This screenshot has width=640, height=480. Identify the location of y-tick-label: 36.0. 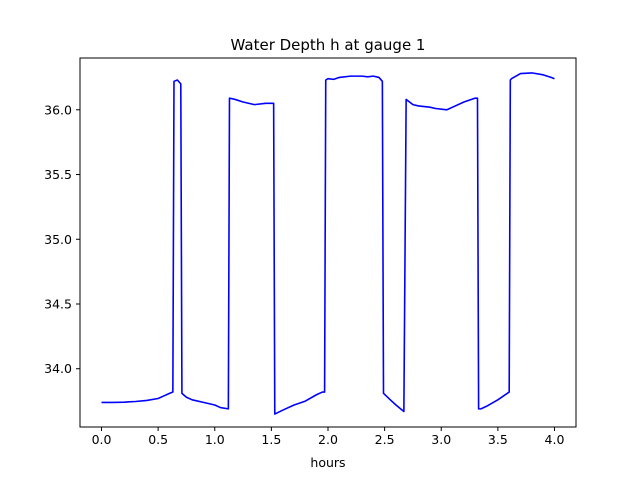
(58, 109).